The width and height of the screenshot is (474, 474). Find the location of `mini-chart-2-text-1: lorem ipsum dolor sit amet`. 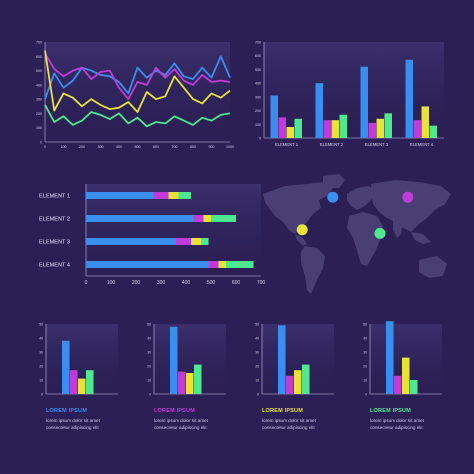

mini-chart-2-text-1: lorem ipsum dolor sit amet is located at coordinates (181, 420).